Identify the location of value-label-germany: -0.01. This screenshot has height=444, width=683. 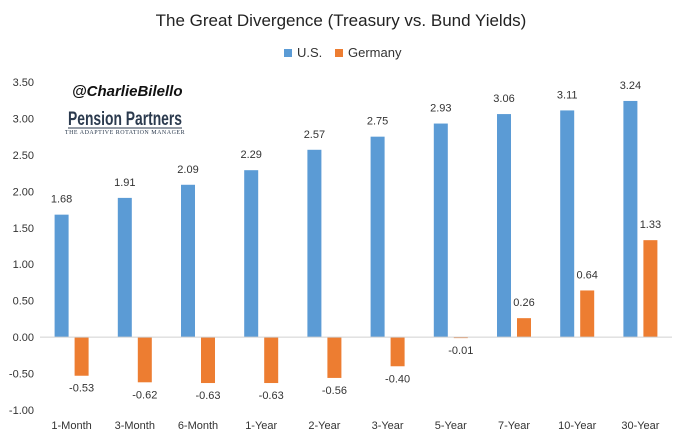
(460, 351).